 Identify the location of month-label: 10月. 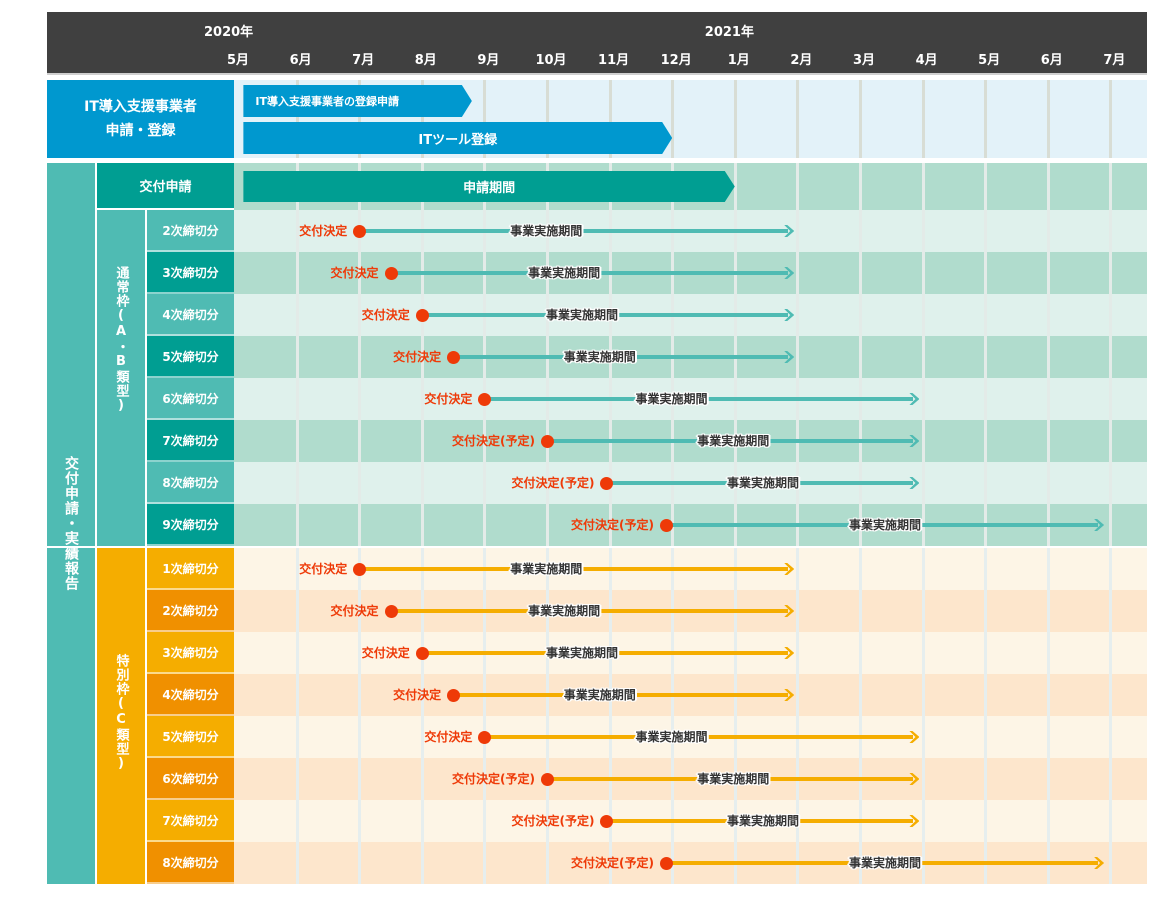
(551, 60).